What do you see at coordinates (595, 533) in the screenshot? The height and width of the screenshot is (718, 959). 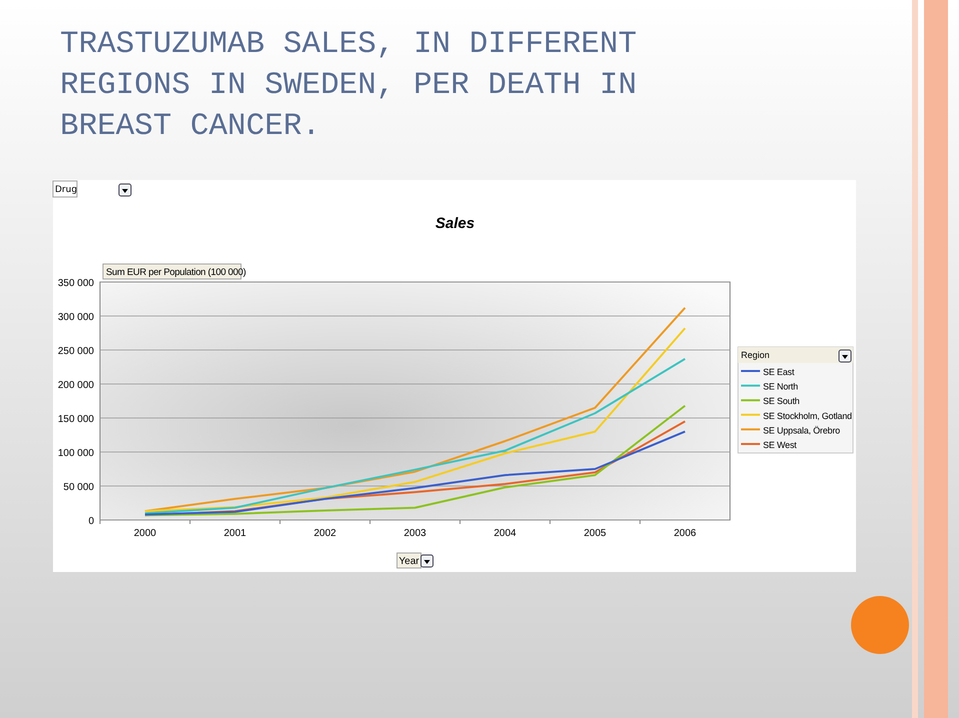 I see `x-tick-label: 2005` at bounding box center [595, 533].